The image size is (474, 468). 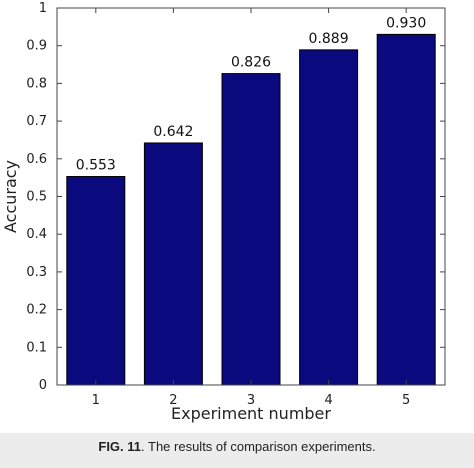 I want to click on x-tick-label: 5, so click(x=406, y=400).